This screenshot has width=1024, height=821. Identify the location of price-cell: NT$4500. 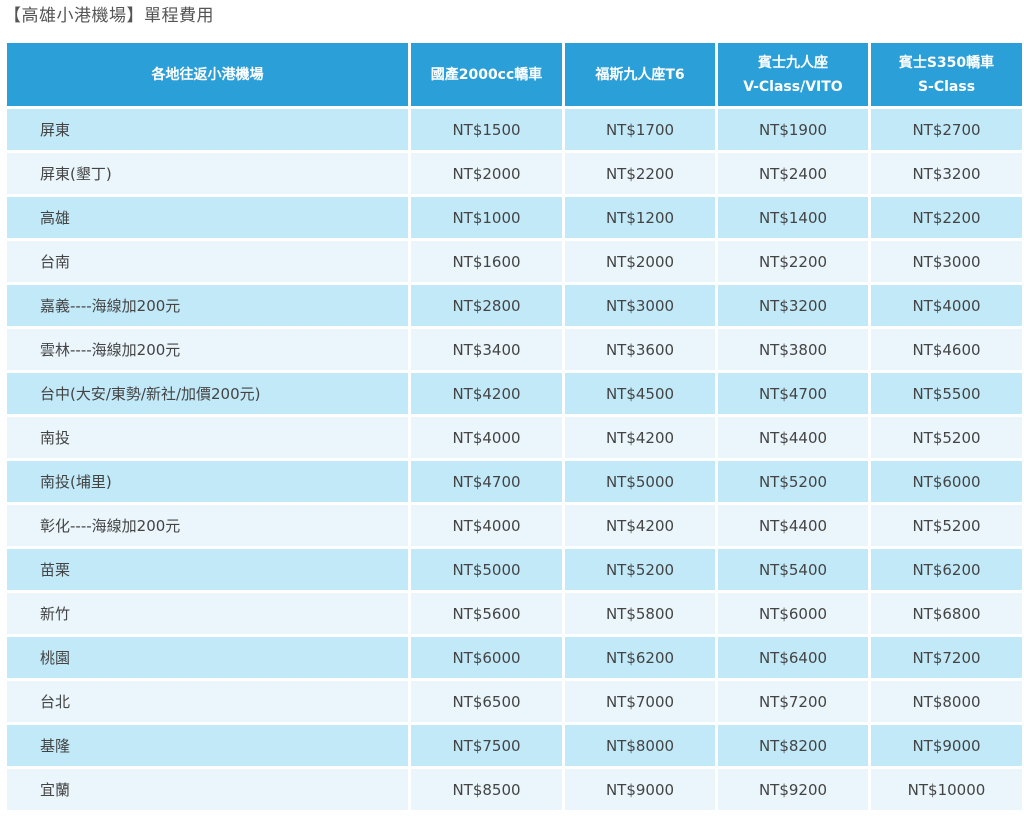
(640, 393).